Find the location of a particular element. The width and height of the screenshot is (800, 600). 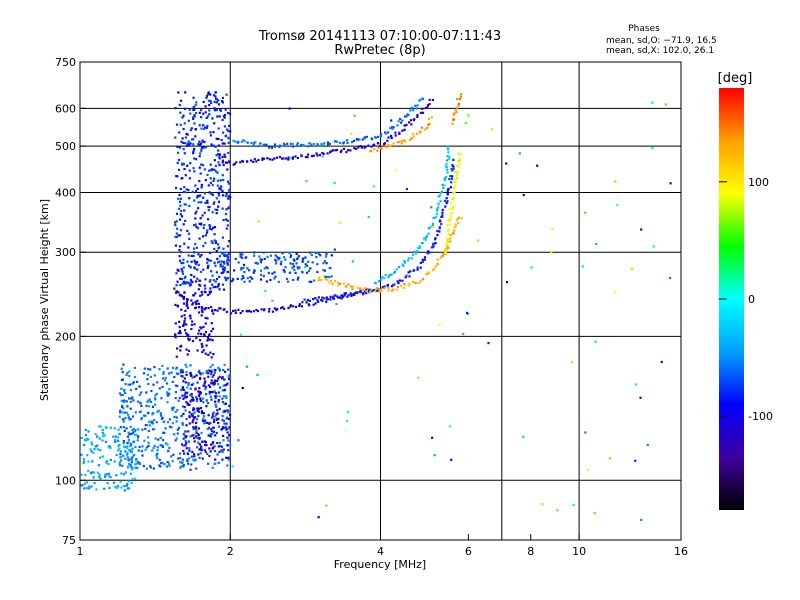

y-tick-label: 75 is located at coordinates (69, 540).